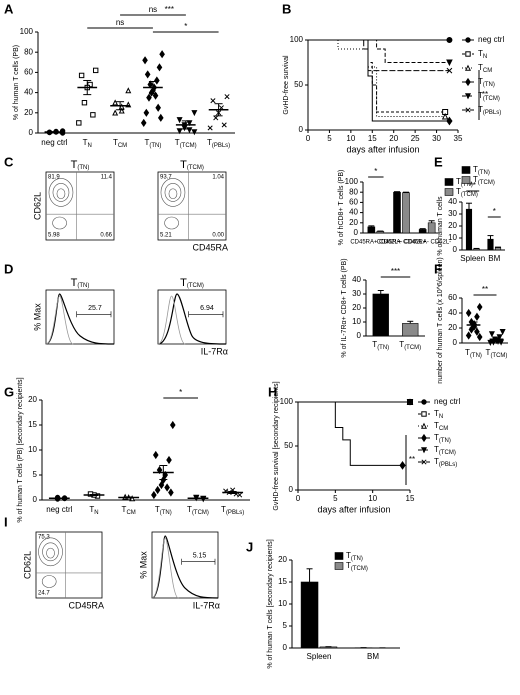 This screenshot has height=695, width=520. I want to click on legend-label: TCM, so click(485, 68).